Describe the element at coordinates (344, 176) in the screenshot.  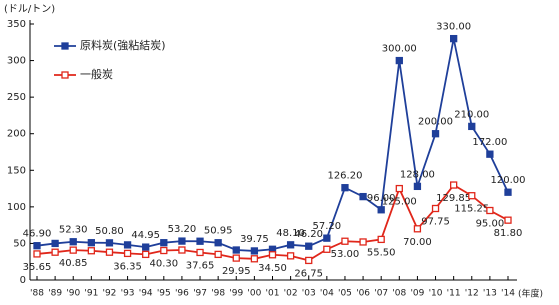
I see `data-label: 126.20` at that location.